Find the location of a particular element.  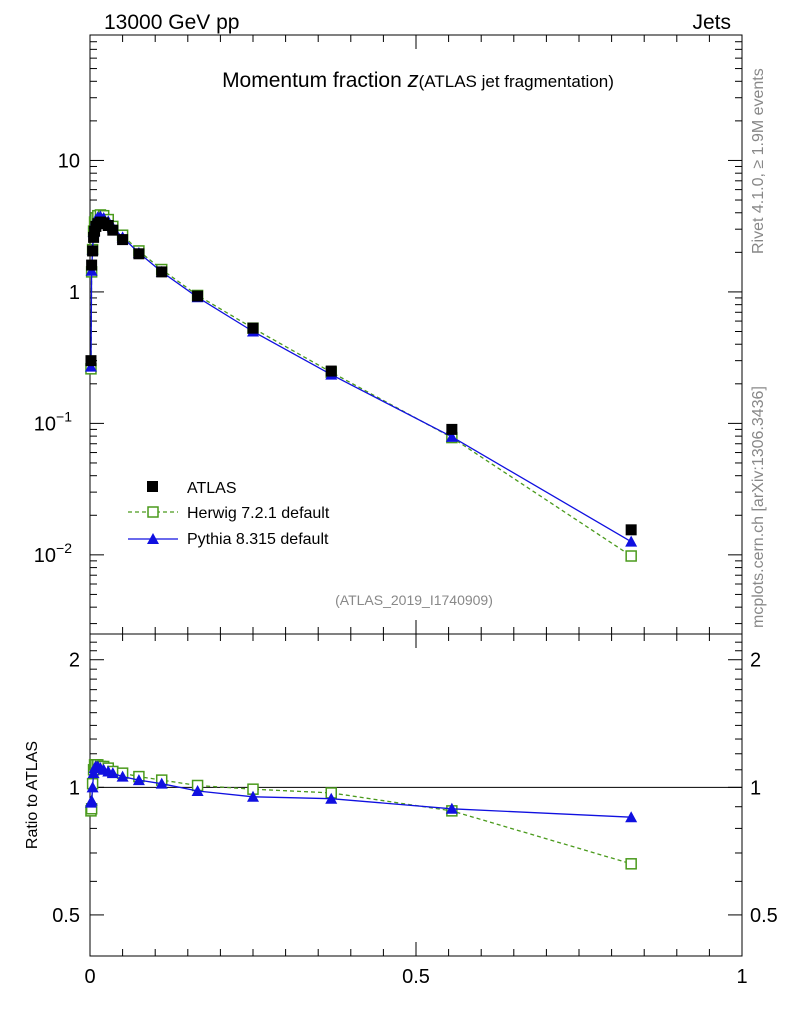

data-point-herwig is located at coordinates (631, 556).